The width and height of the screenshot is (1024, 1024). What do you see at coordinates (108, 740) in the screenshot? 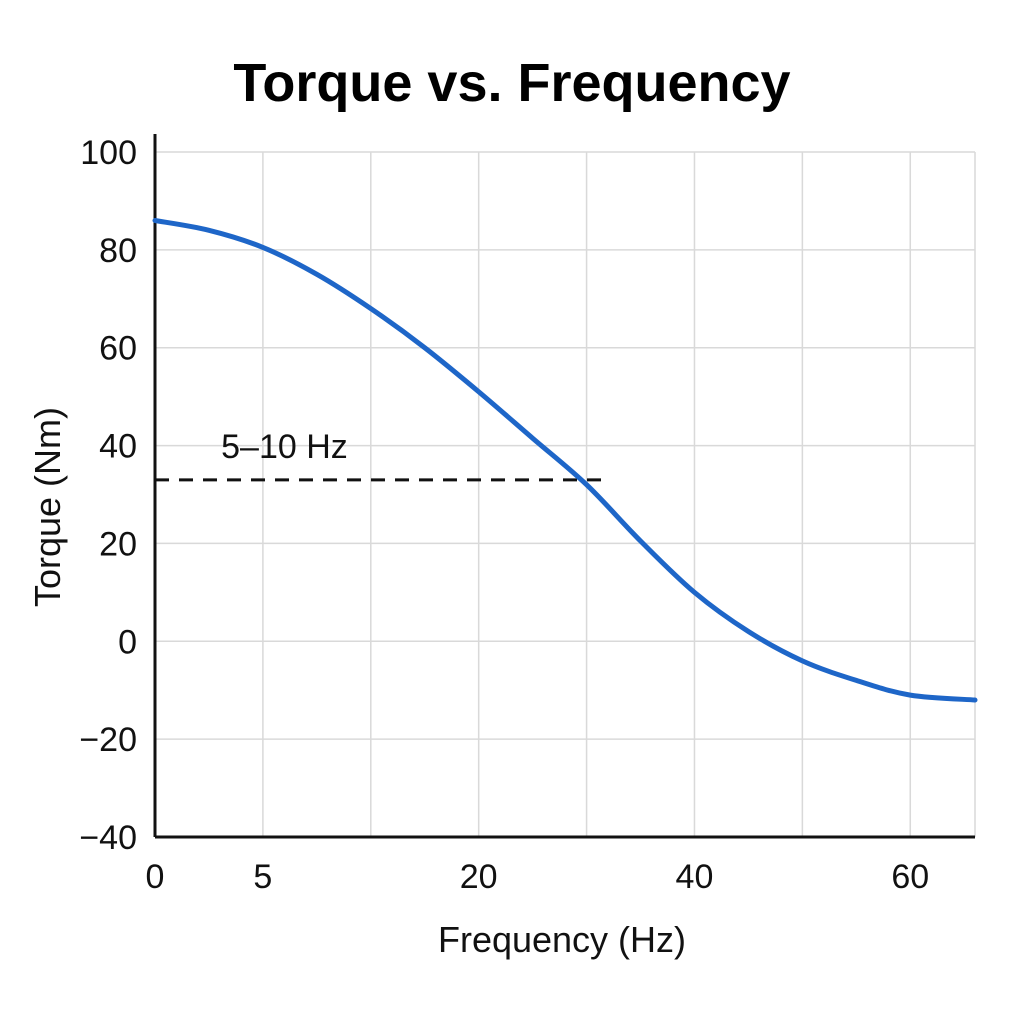
I see `y-tick-label: −20` at bounding box center [108, 740].